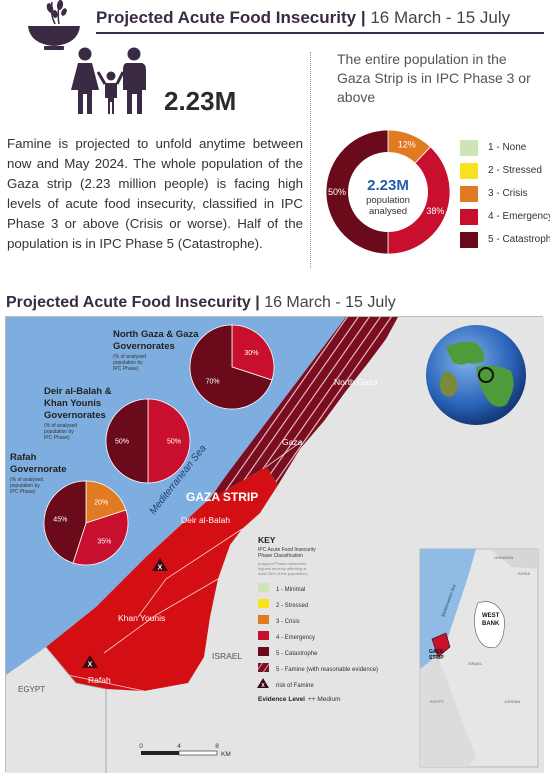 The image size is (550, 777). What do you see at coordinates (75, 415) in the screenshot?
I see `pie2-title-3: Governorates` at bounding box center [75, 415].